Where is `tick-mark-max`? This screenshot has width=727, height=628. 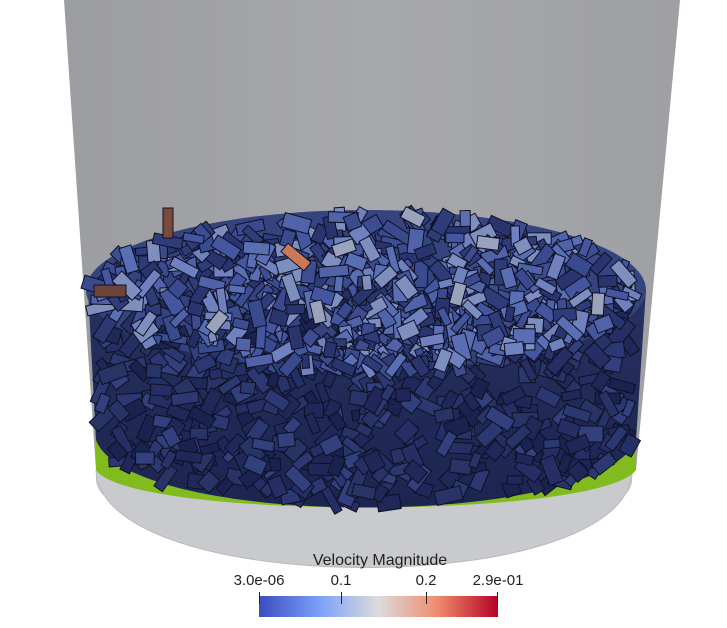
tick-mark-max is located at coordinates (497, 598).